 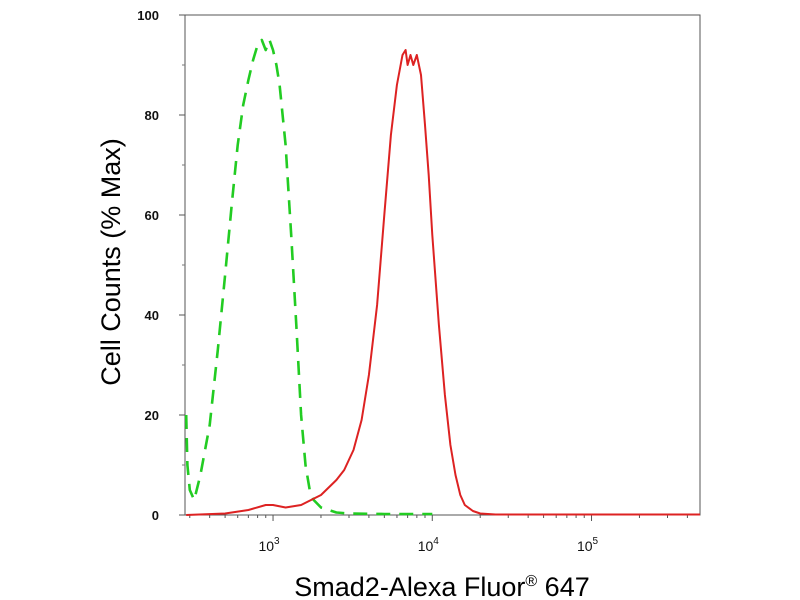 What do you see at coordinates (152, 415) in the screenshot?
I see `y-tick-label: 20` at bounding box center [152, 415].